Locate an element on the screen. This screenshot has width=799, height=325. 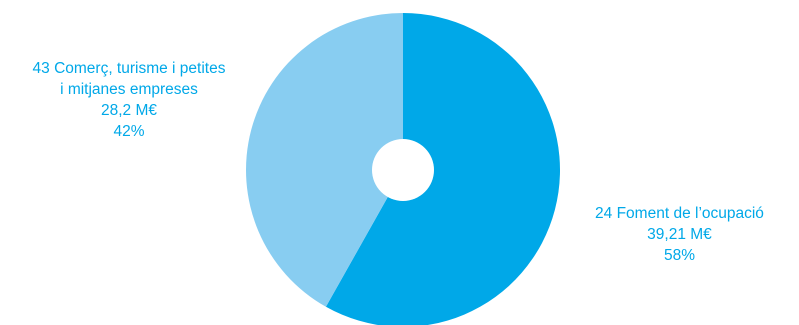
slice-label-comerc-percent: 42% is located at coordinates (129, 131).